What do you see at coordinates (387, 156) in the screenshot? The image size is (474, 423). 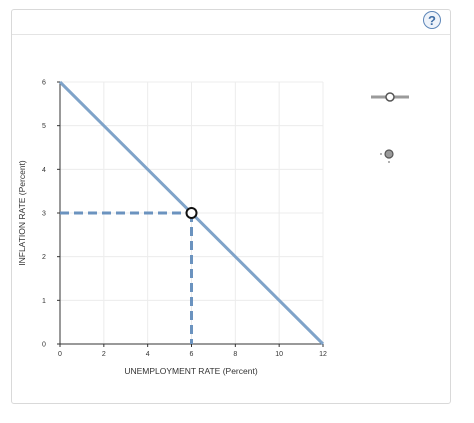 I see `point-drawing-tool-icon` at bounding box center [387, 156].